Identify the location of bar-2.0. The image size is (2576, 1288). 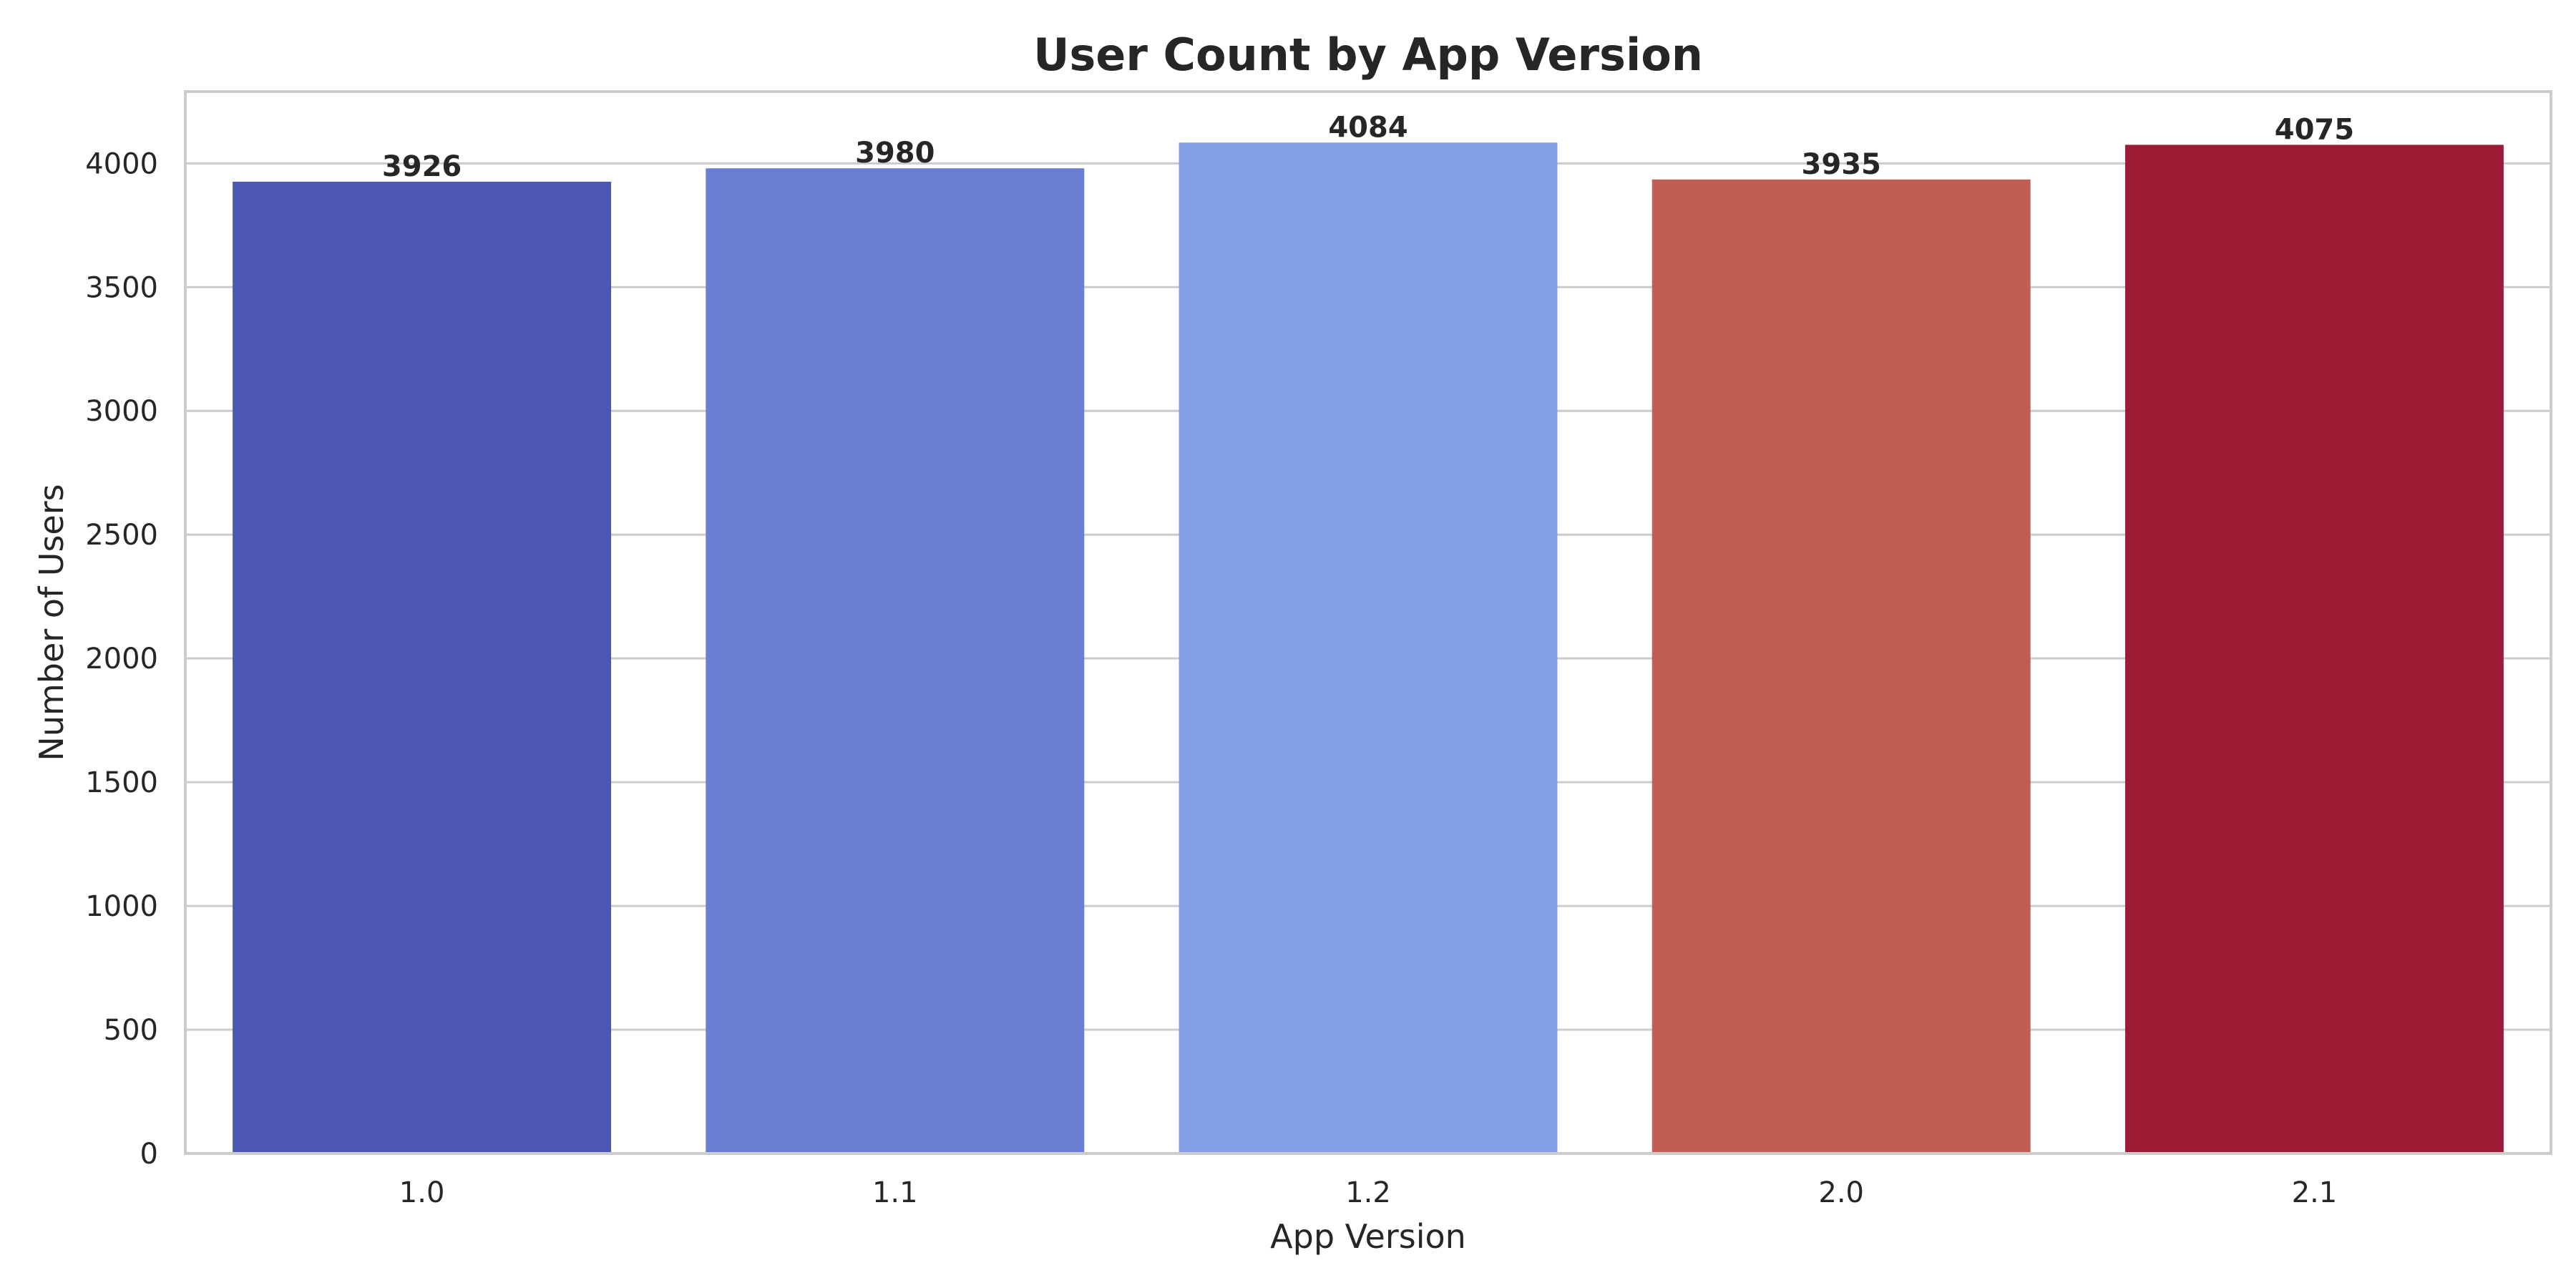
(1841, 666).